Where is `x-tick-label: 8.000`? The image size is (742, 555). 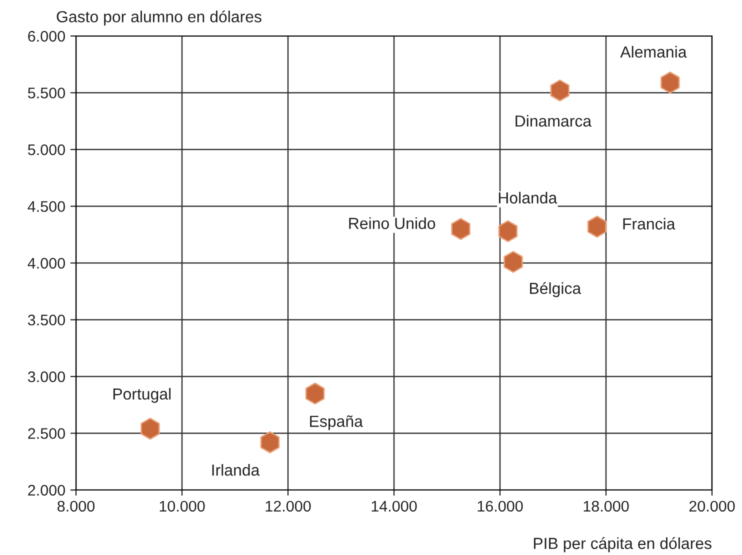 x-tick-label: 8.000 is located at coordinates (76, 506).